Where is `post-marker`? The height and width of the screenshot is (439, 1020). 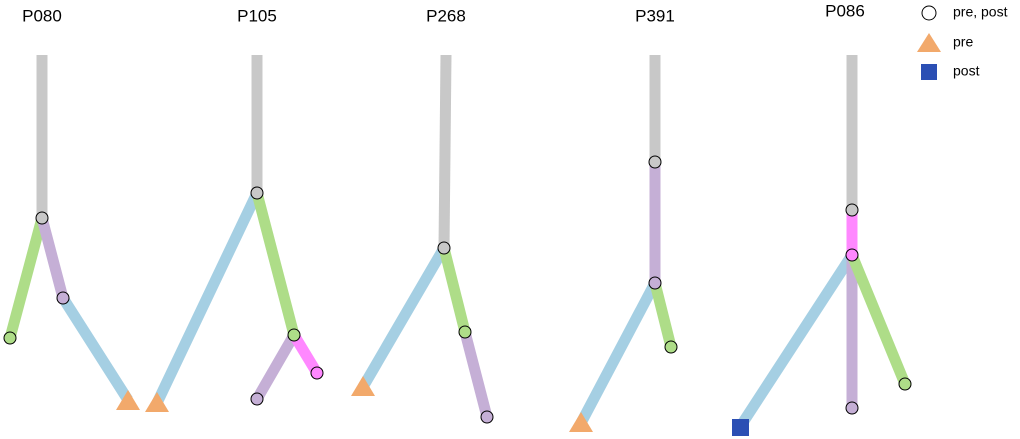 post-marker is located at coordinates (740, 427).